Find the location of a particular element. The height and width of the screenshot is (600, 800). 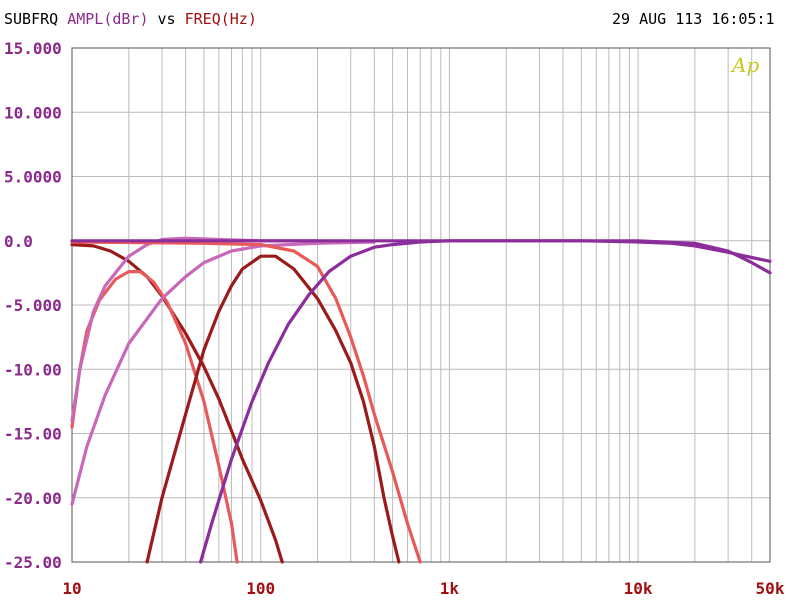

title-part: FREQ(Hz) is located at coordinates (216, 19).